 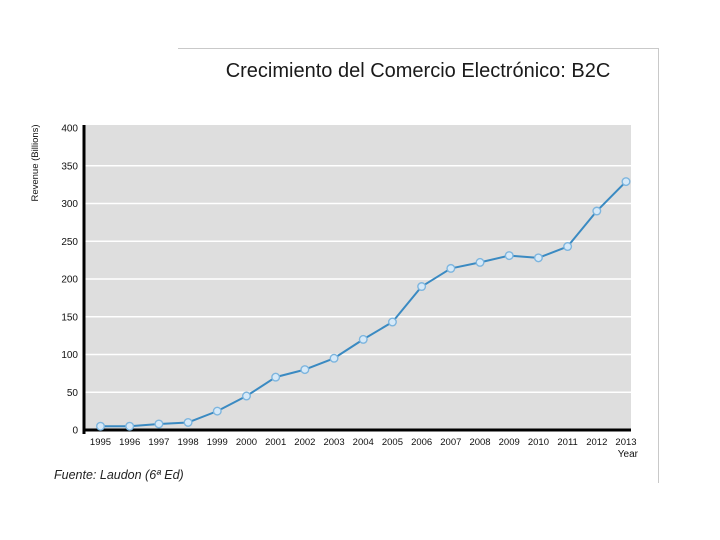 I want to click on x-tick-label: 2004, so click(x=363, y=442).